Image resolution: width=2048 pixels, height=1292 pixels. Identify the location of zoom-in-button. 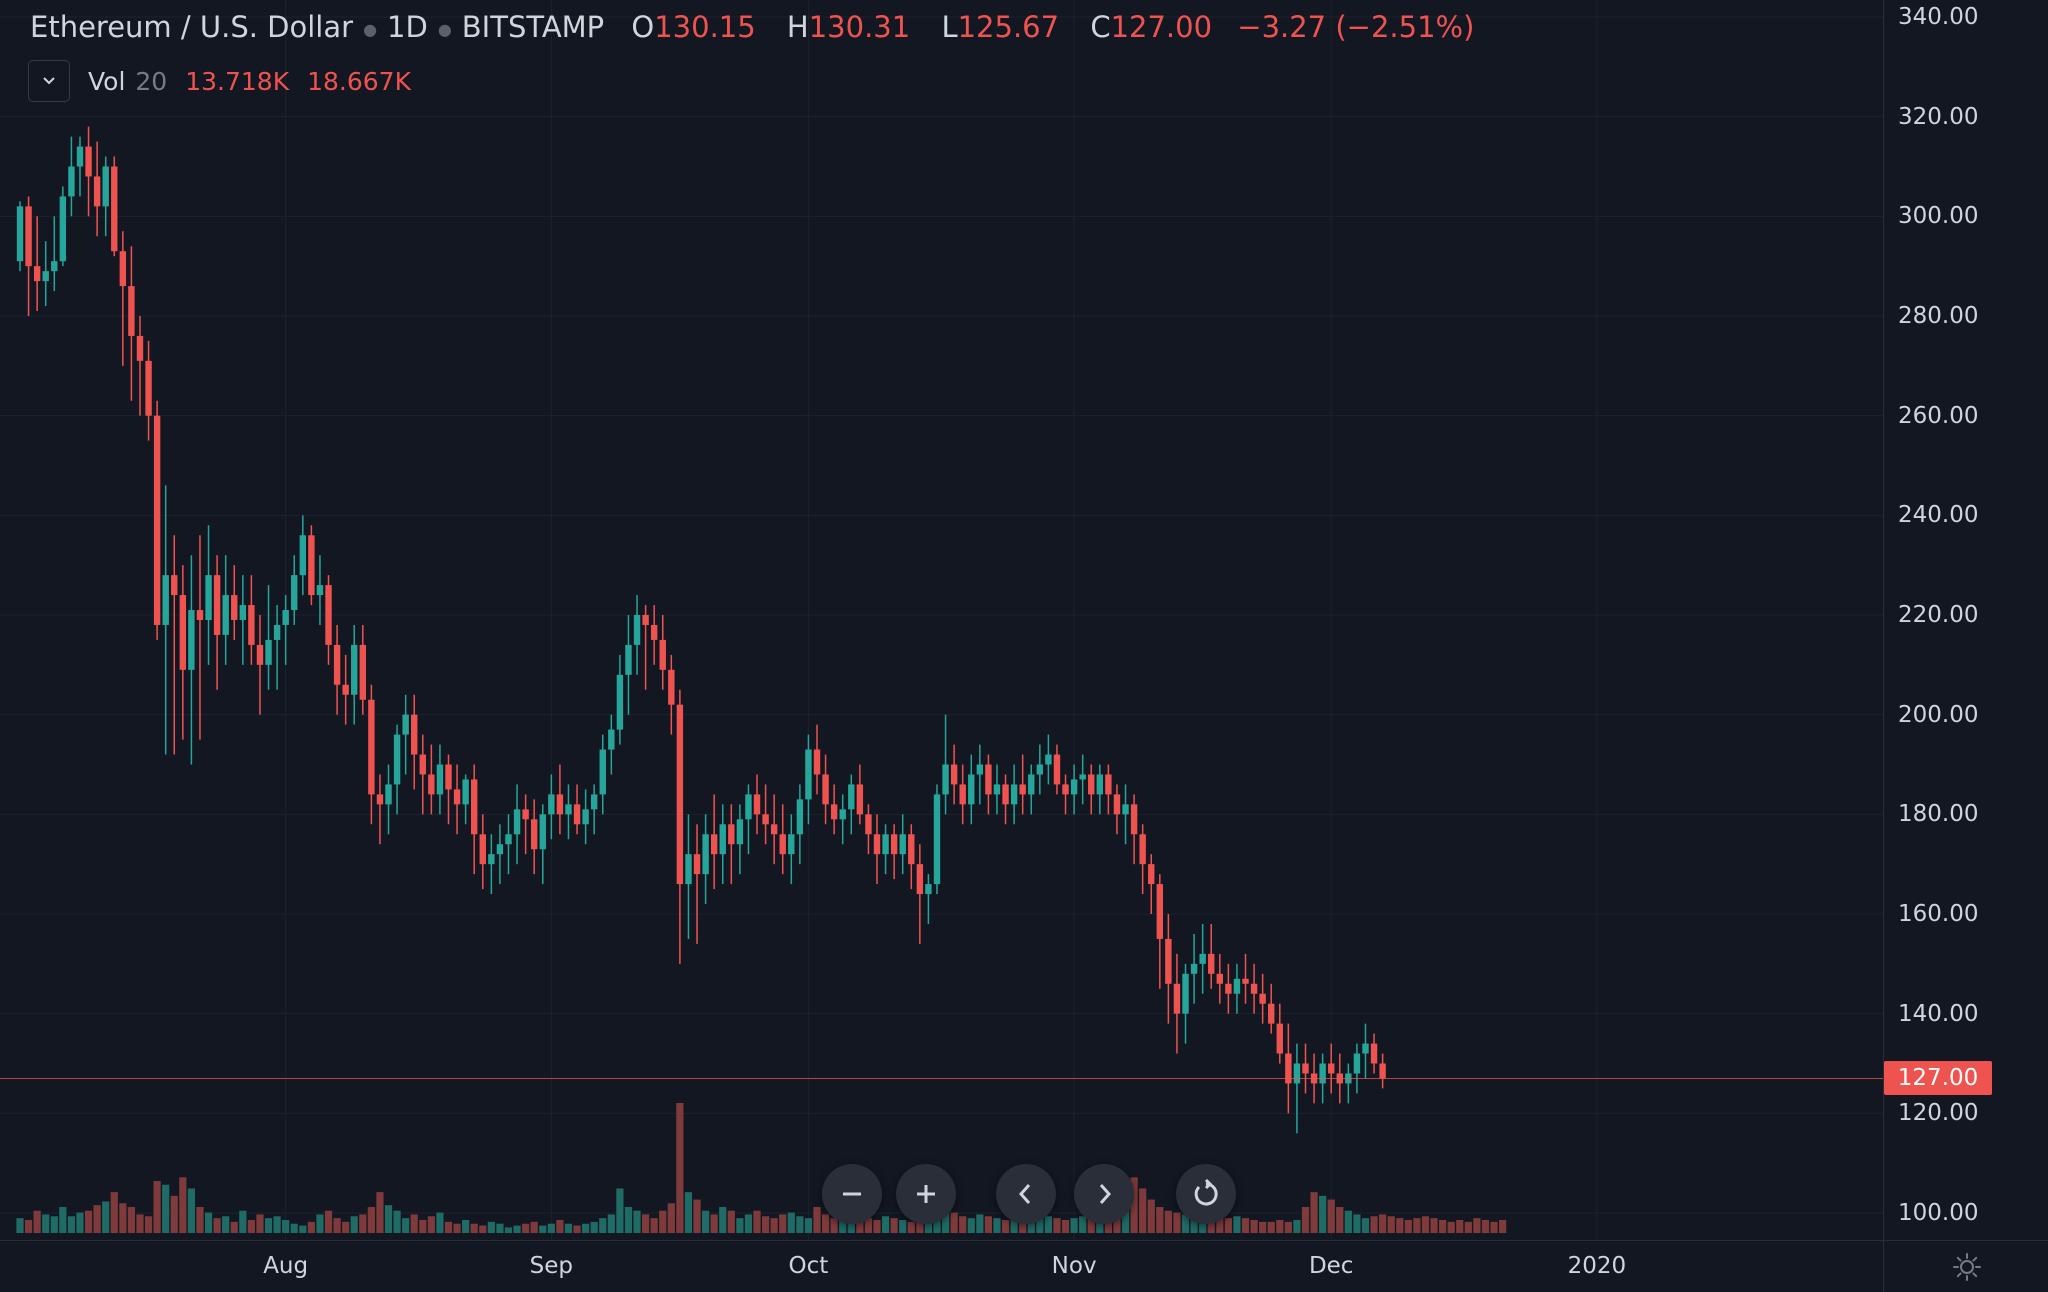
(926, 1194).